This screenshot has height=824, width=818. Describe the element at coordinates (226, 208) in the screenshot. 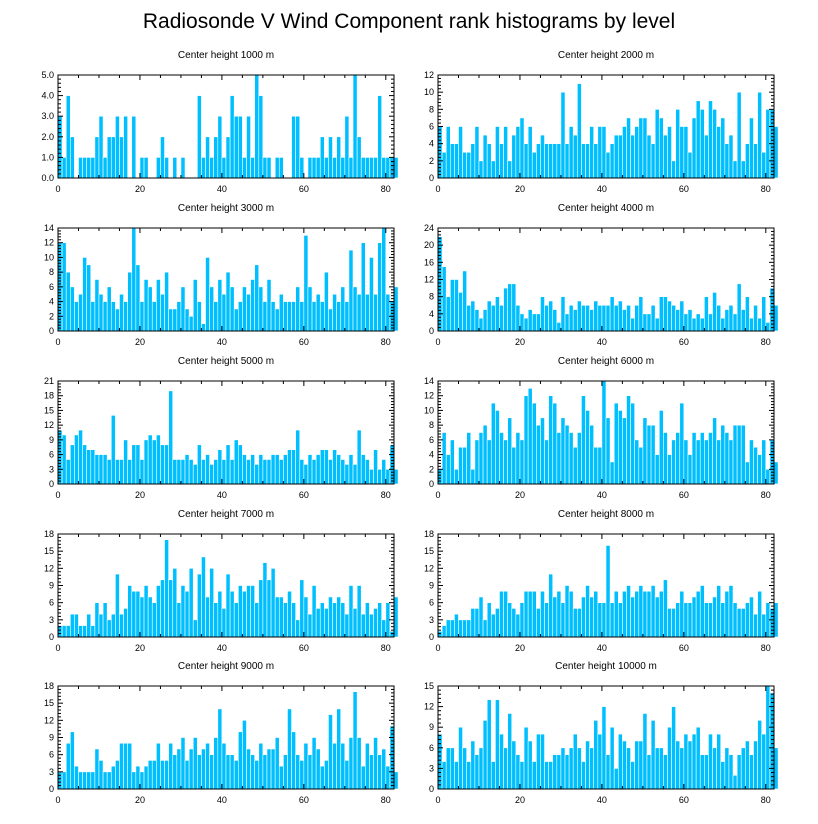

I see `panel-title: Center height 3000 m` at that location.